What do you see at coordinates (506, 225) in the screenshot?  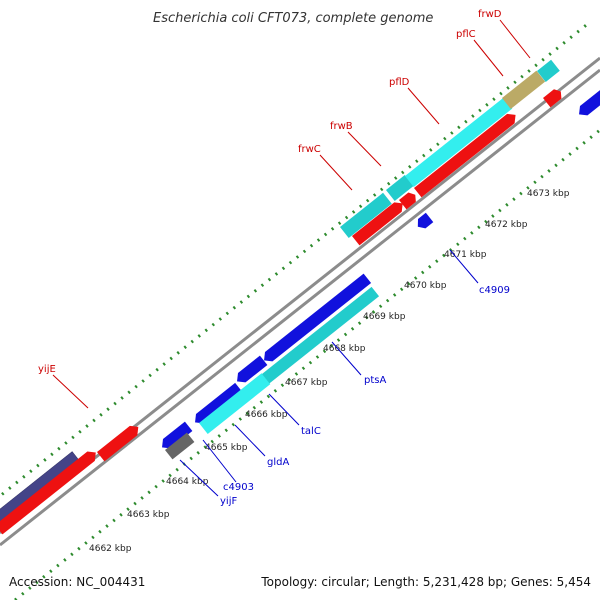 I see `tick-label-4672: 4672 kbp` at bounding box center [506, 225].